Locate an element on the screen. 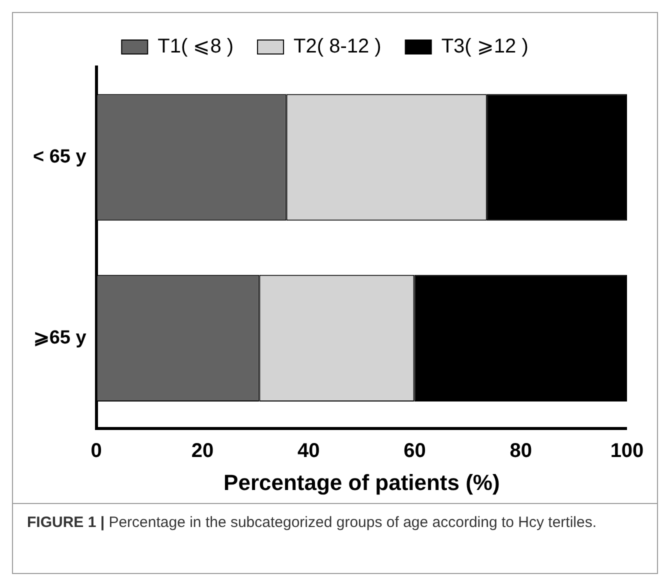 This screenshot has height=586, width=670. x-tick-label: 80 is located at coordinates (521, 451).